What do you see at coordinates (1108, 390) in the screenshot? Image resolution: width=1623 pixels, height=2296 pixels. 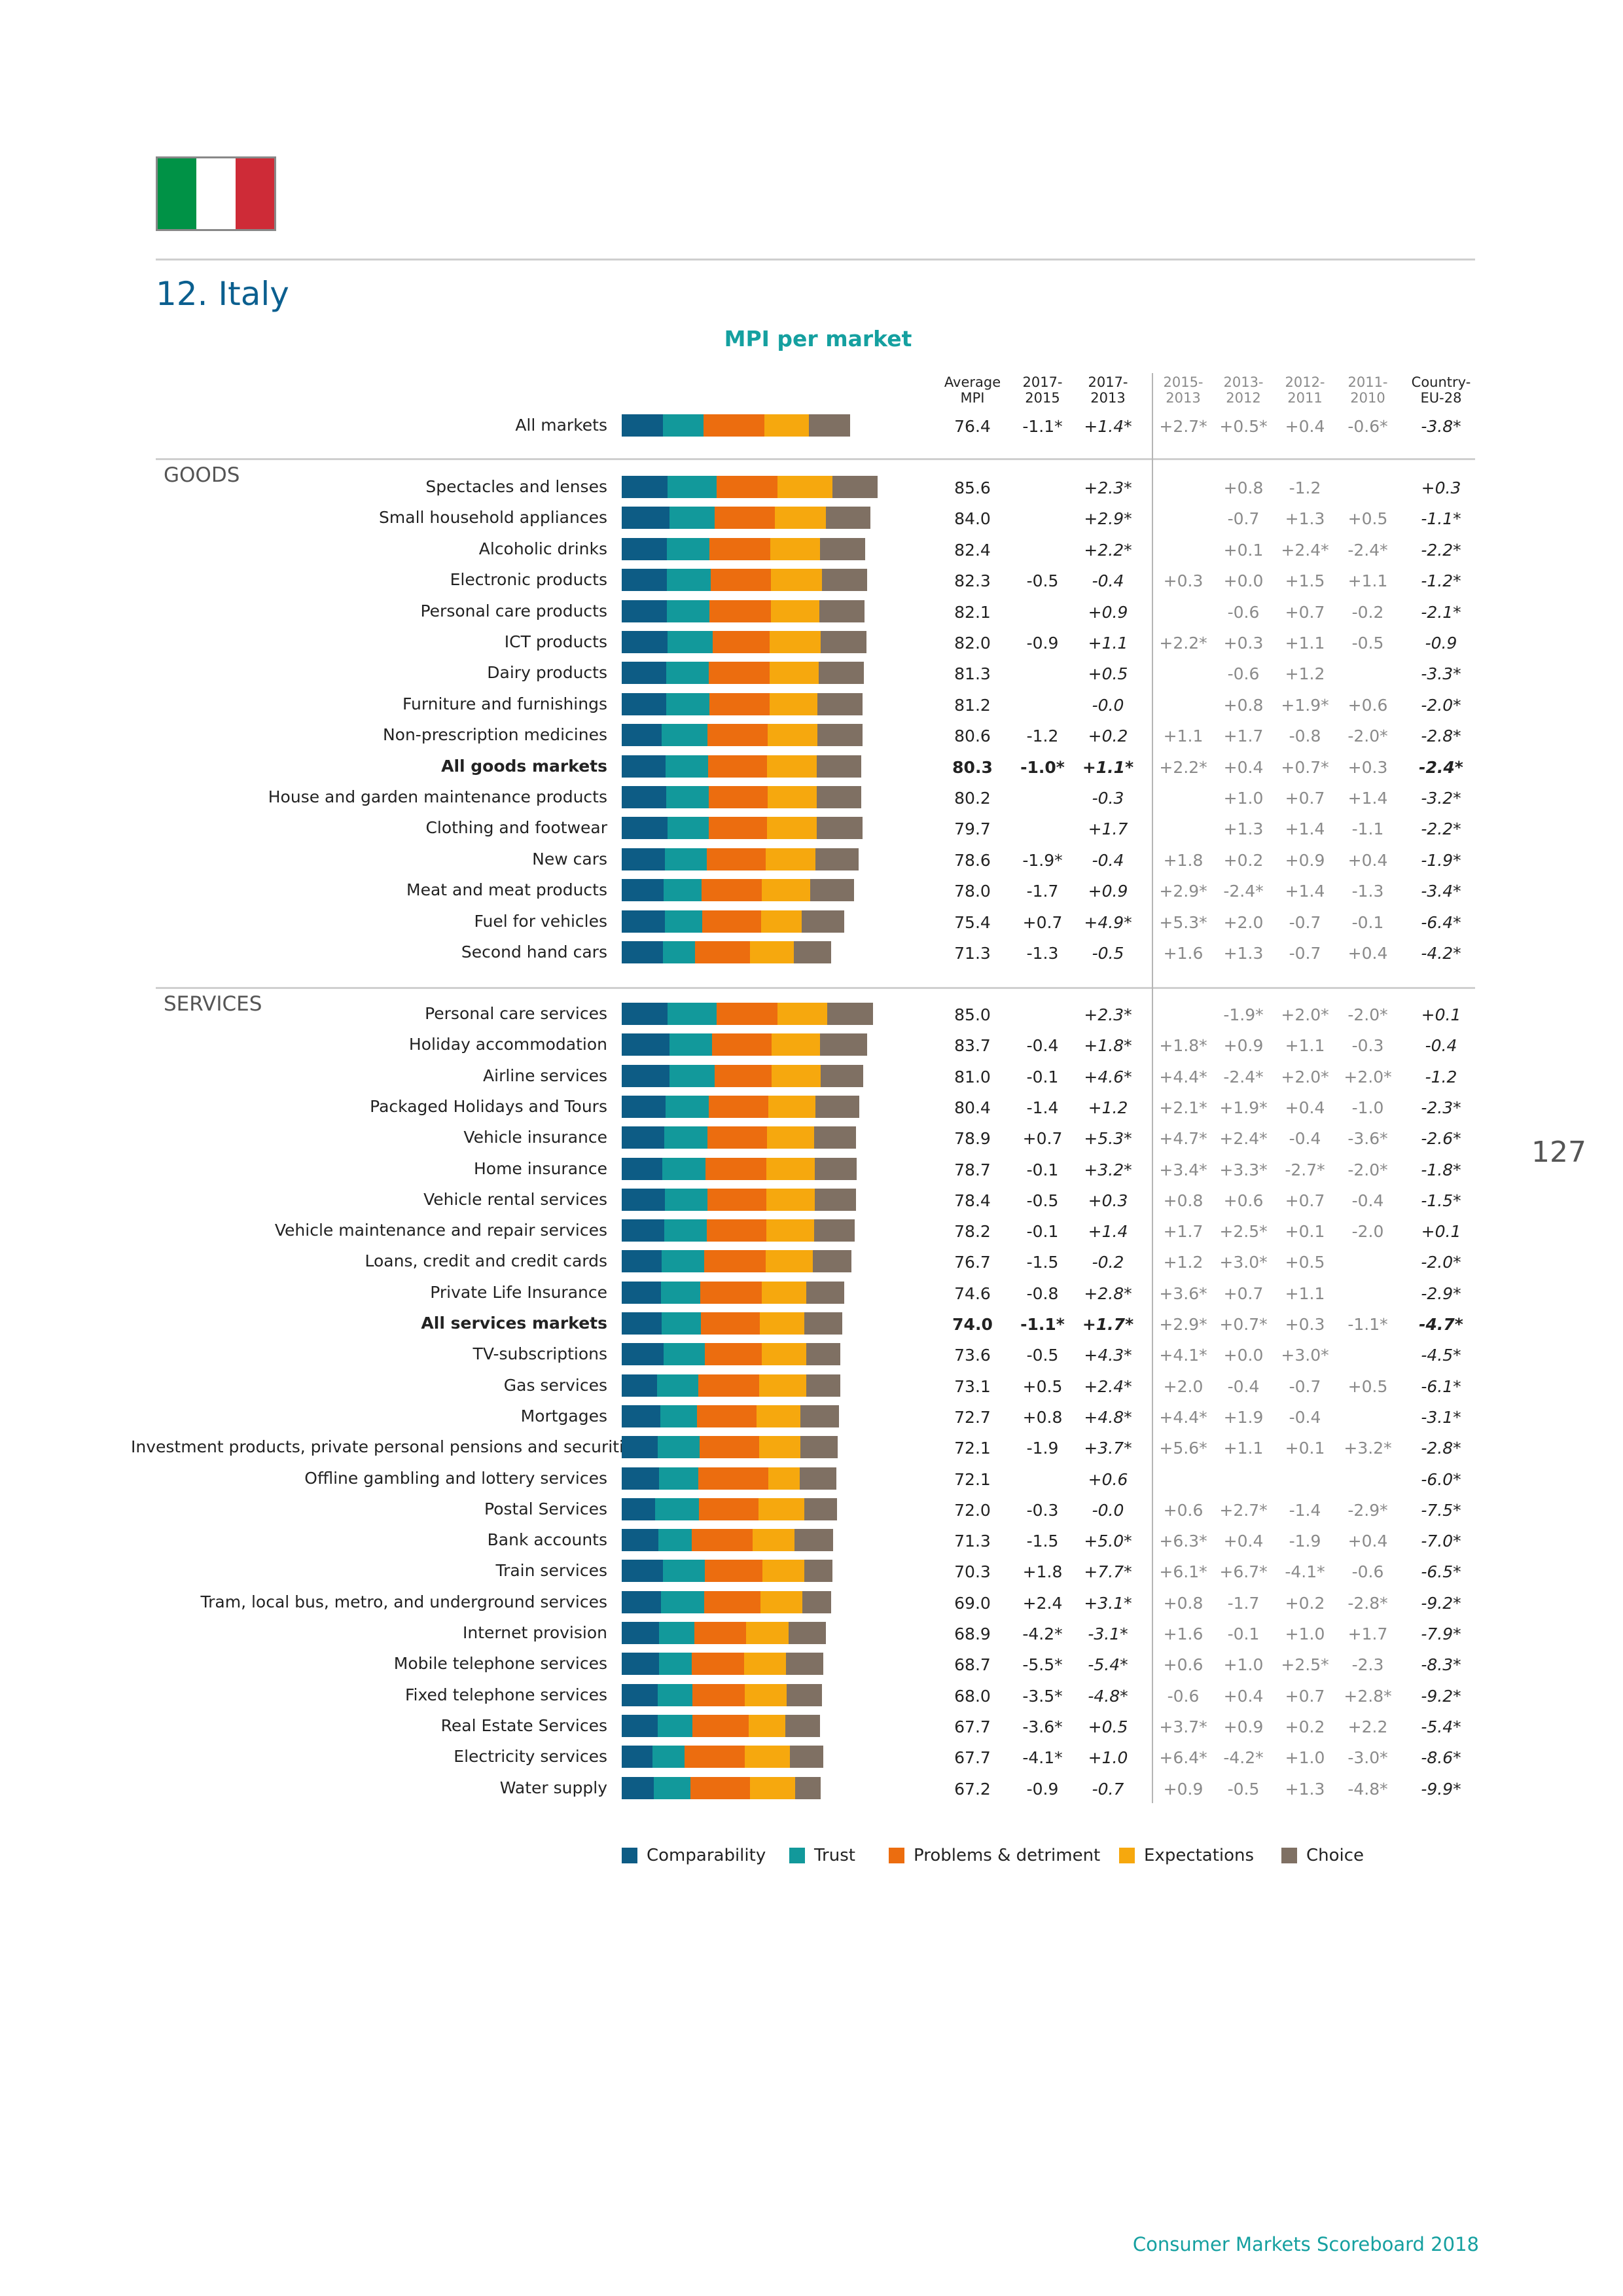 I see `column-header: 2017- 2013` at bounding box center [1108, 390].